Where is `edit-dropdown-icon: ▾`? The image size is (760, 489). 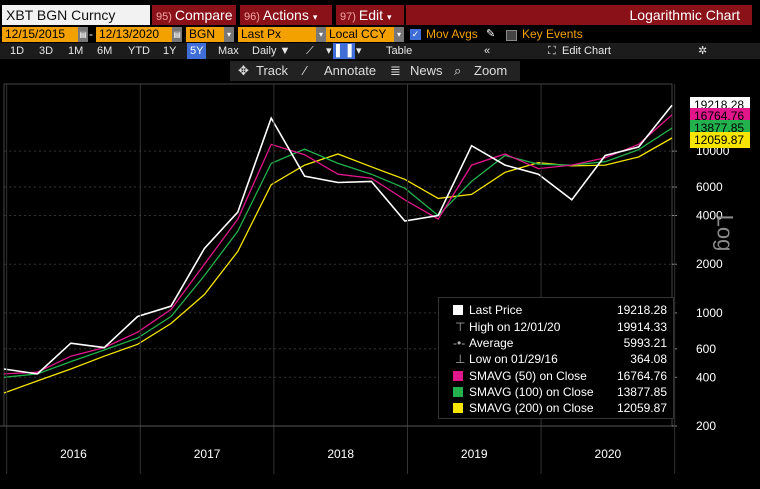
edit-dropdown-icon: ▾ is located at coordinates (389, 17).